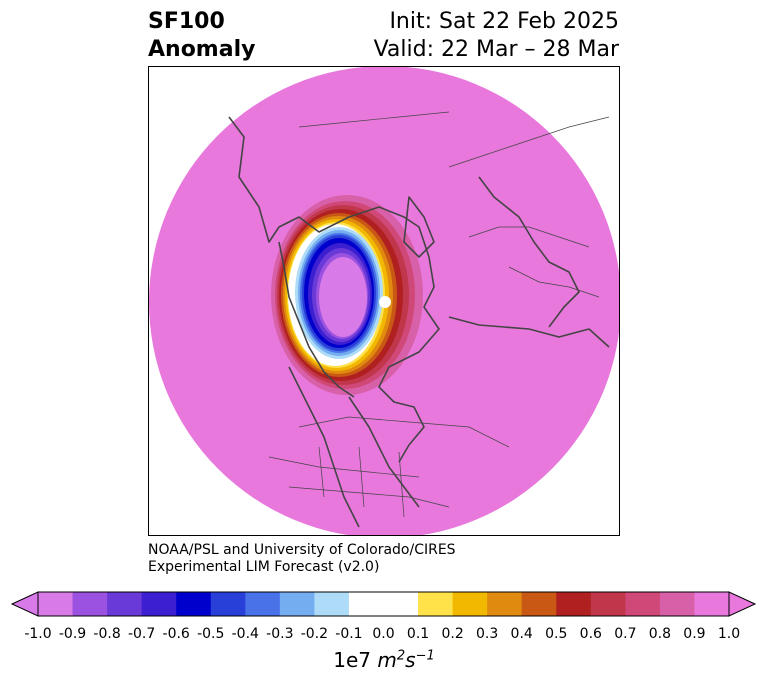 This screenshot has width=768, height=688. What do you see at coordinates (107, 634) in the screenshot?
I see `colorbar-tick-label: -0.8` at bounding box center [107, 634].